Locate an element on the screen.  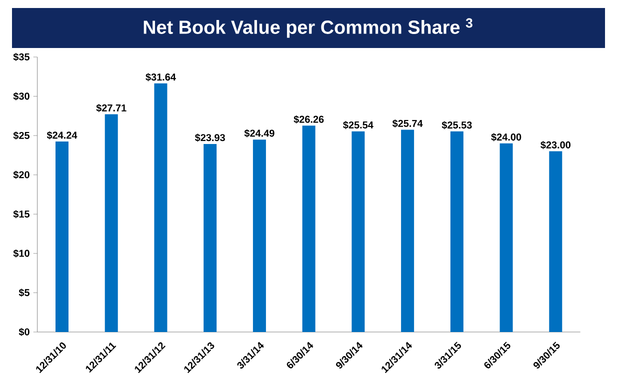
y-tick-label: $0 is located at coordinates (24, 332).